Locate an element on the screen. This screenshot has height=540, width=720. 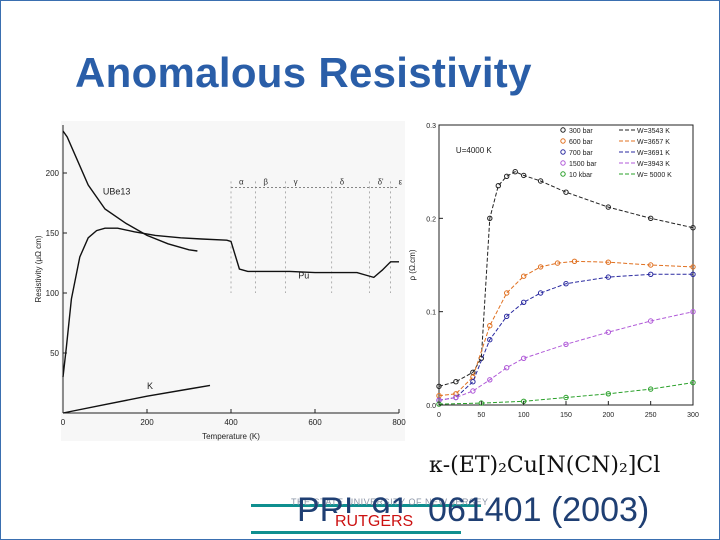
slide-title: Anomalous Resistivity is located at coordinates (303, 72).